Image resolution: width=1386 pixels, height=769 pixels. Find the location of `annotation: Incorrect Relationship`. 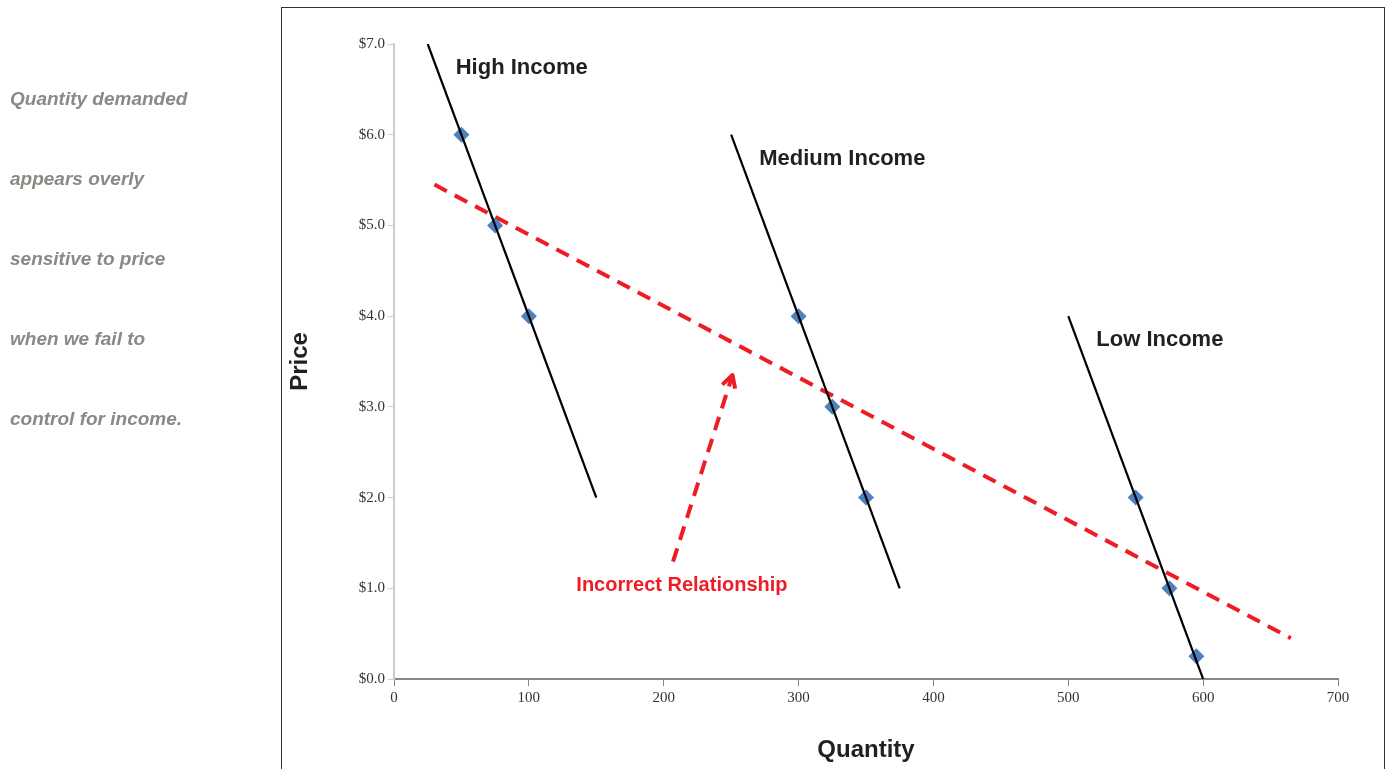

annotation: Incorrect Relationship is located at coordinates (682, 583).